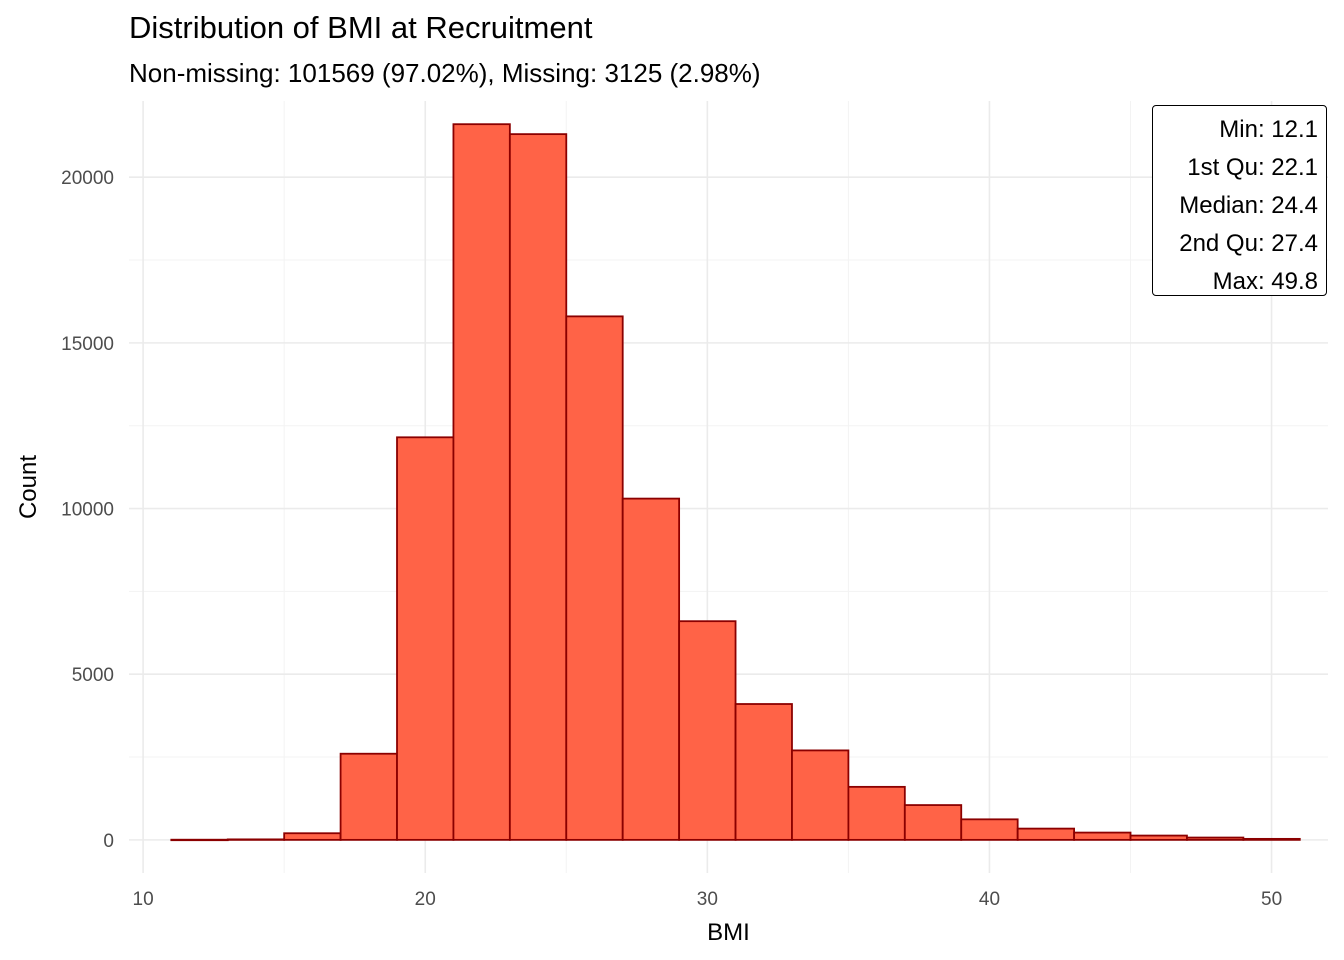 The width and height of the screenshot is (1344, 960). I want to click on x-tick-label: 30, so click(707, 899).